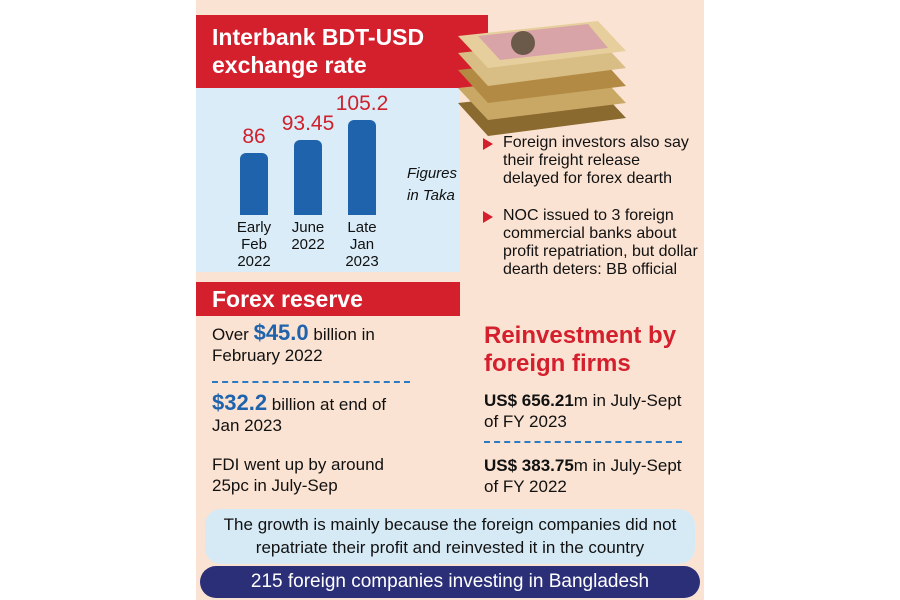 The width and height of the screenshot is (900, 600). Describe the element at coordinates (254, 137) in the screenshot. I see `value-label: 86` at that location.